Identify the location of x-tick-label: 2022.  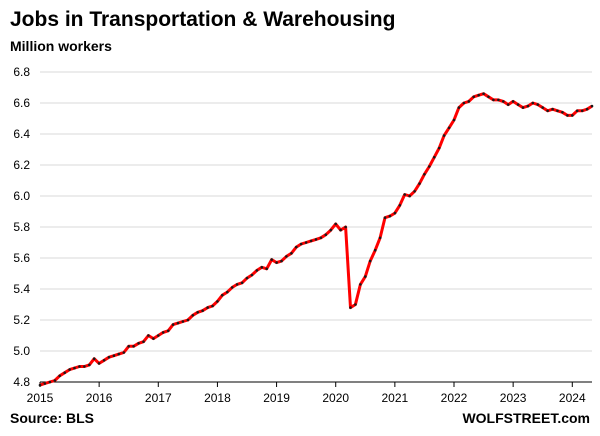
(454, 398).